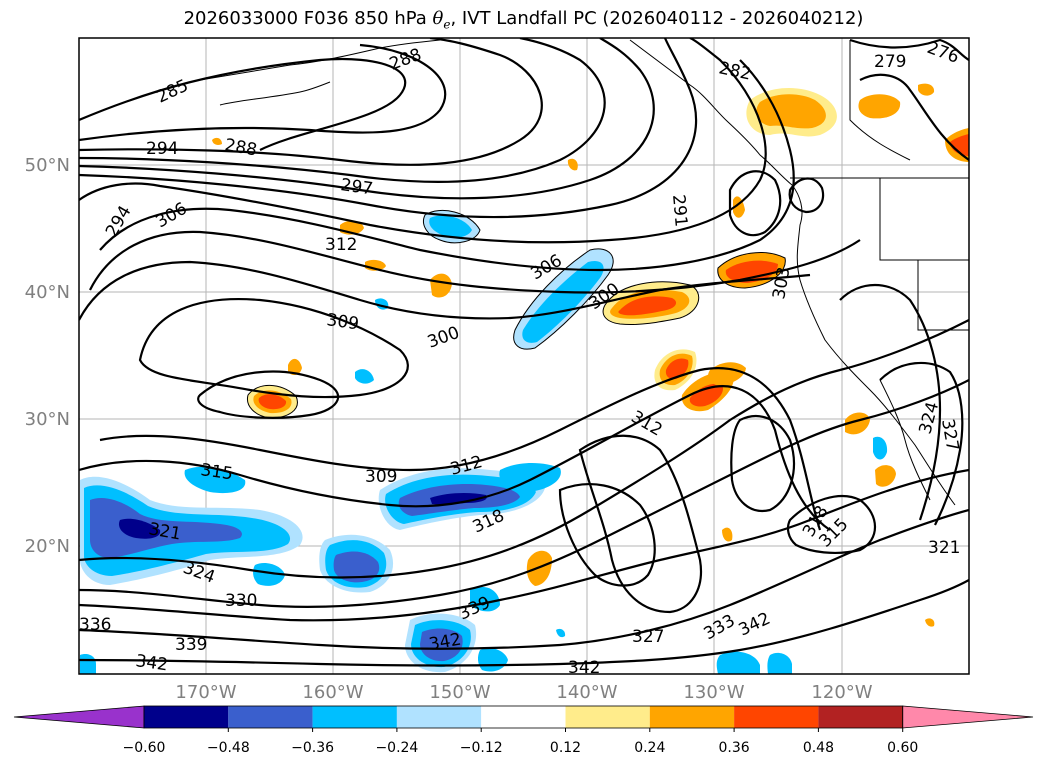 The width and height of the screenshot is (1047, 767). What do you see at coordinates (649, 748) in the screenshot?
I see `colorbar-tick-label: 0.24` at bounding box center [649, 748].